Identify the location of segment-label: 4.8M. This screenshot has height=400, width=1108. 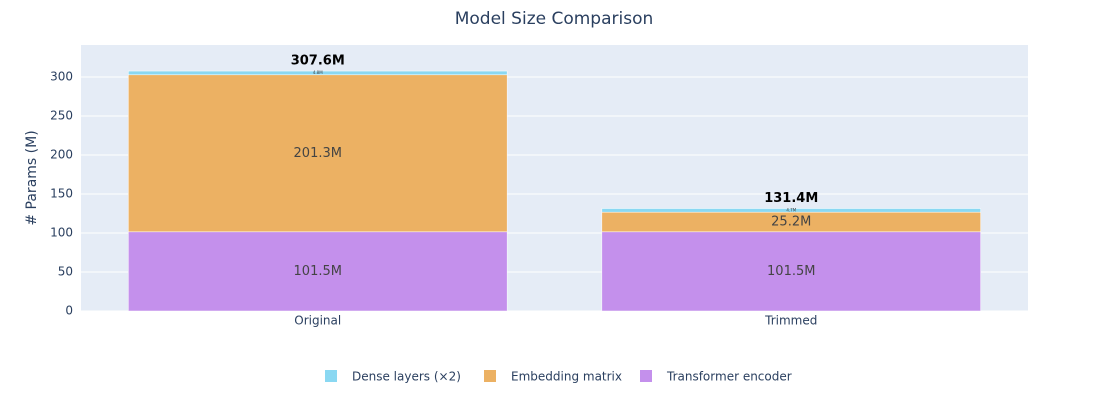
(318, 72).